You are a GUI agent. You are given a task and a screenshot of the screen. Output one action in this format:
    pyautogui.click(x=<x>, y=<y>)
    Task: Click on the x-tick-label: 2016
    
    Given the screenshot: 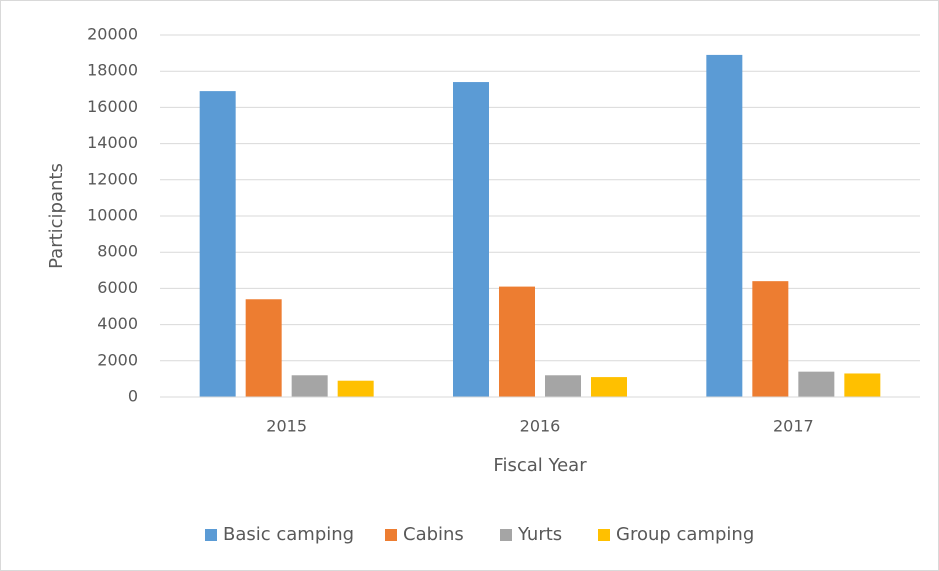 What is the action you would take?
    pyautogui.click(x=540, y=426)
    